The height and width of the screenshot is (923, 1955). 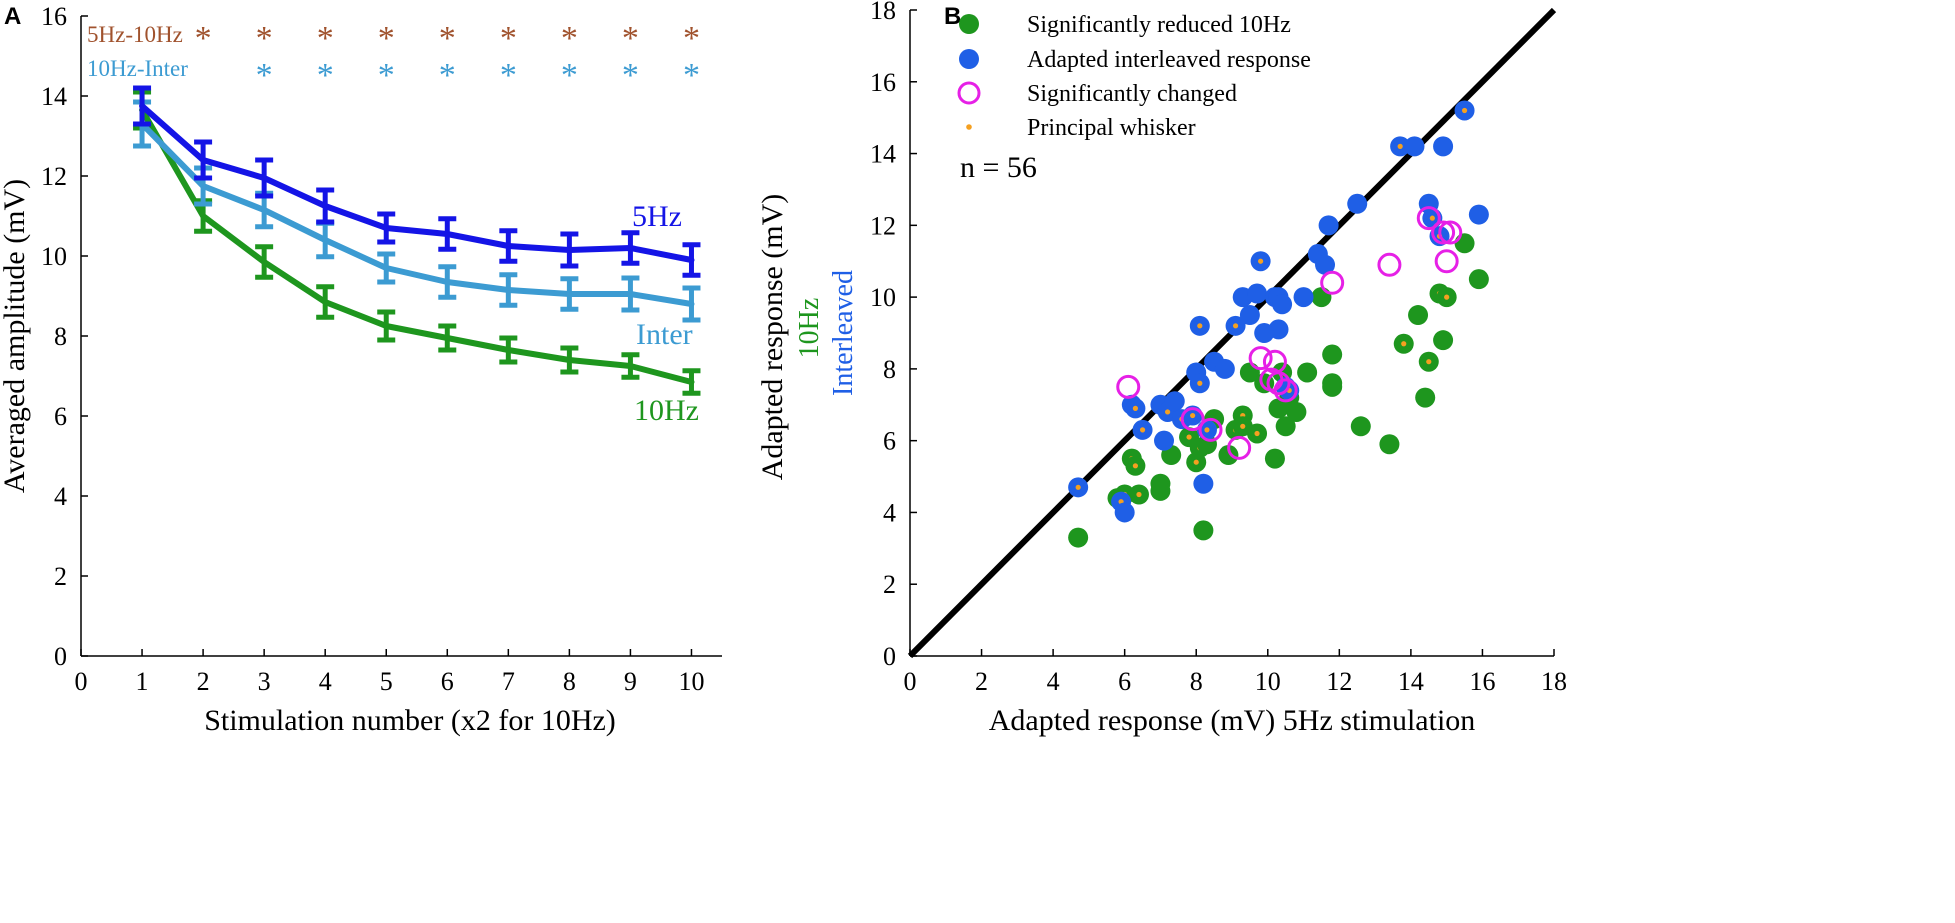 What do you see at coordinates (889, 369) in the screenshot?
I see `panel-b-y-tick-label: 8` at bounding box center [889, 369].